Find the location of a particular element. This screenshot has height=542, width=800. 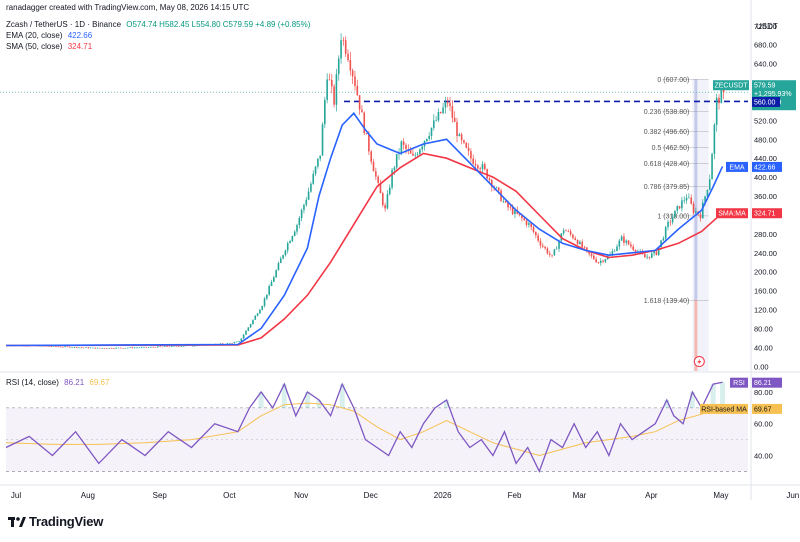

fib-level-label: 0.5 (462.50) is located at coordinates (671, 148).